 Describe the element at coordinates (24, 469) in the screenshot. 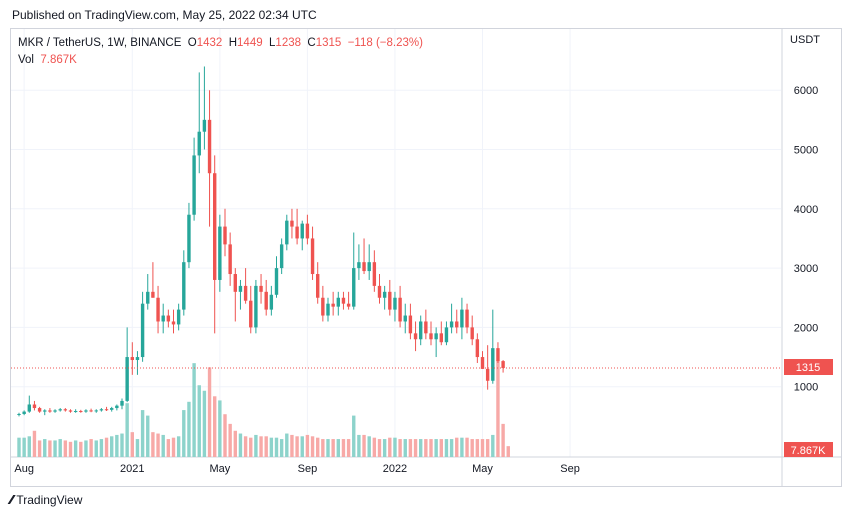

I see `time-tick-label: Aug` at that location.